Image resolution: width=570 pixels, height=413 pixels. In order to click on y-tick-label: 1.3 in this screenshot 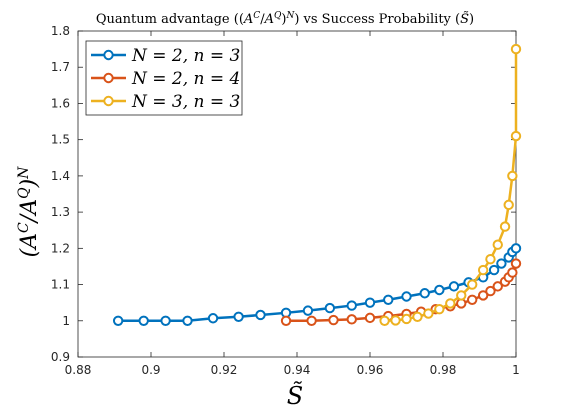, I will do `click(60, 212)`.